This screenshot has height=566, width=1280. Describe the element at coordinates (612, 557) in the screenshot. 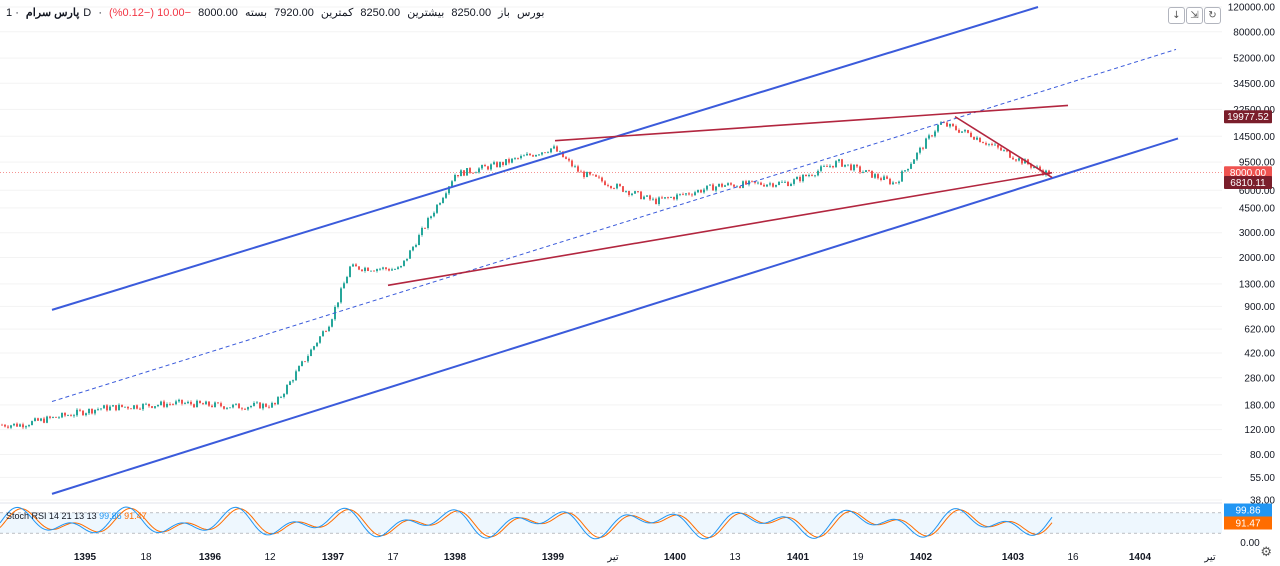

I see `x-tick-label: تیر` at that location.